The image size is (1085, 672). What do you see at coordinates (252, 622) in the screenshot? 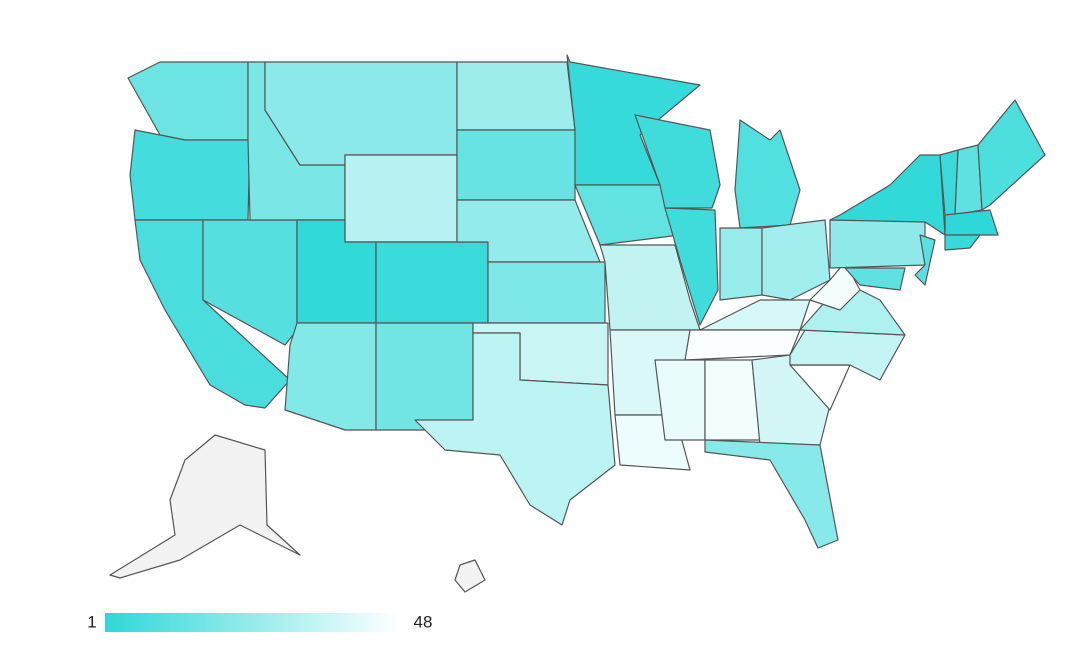
I see `legend-gradient` at bounding box center [252, 622].